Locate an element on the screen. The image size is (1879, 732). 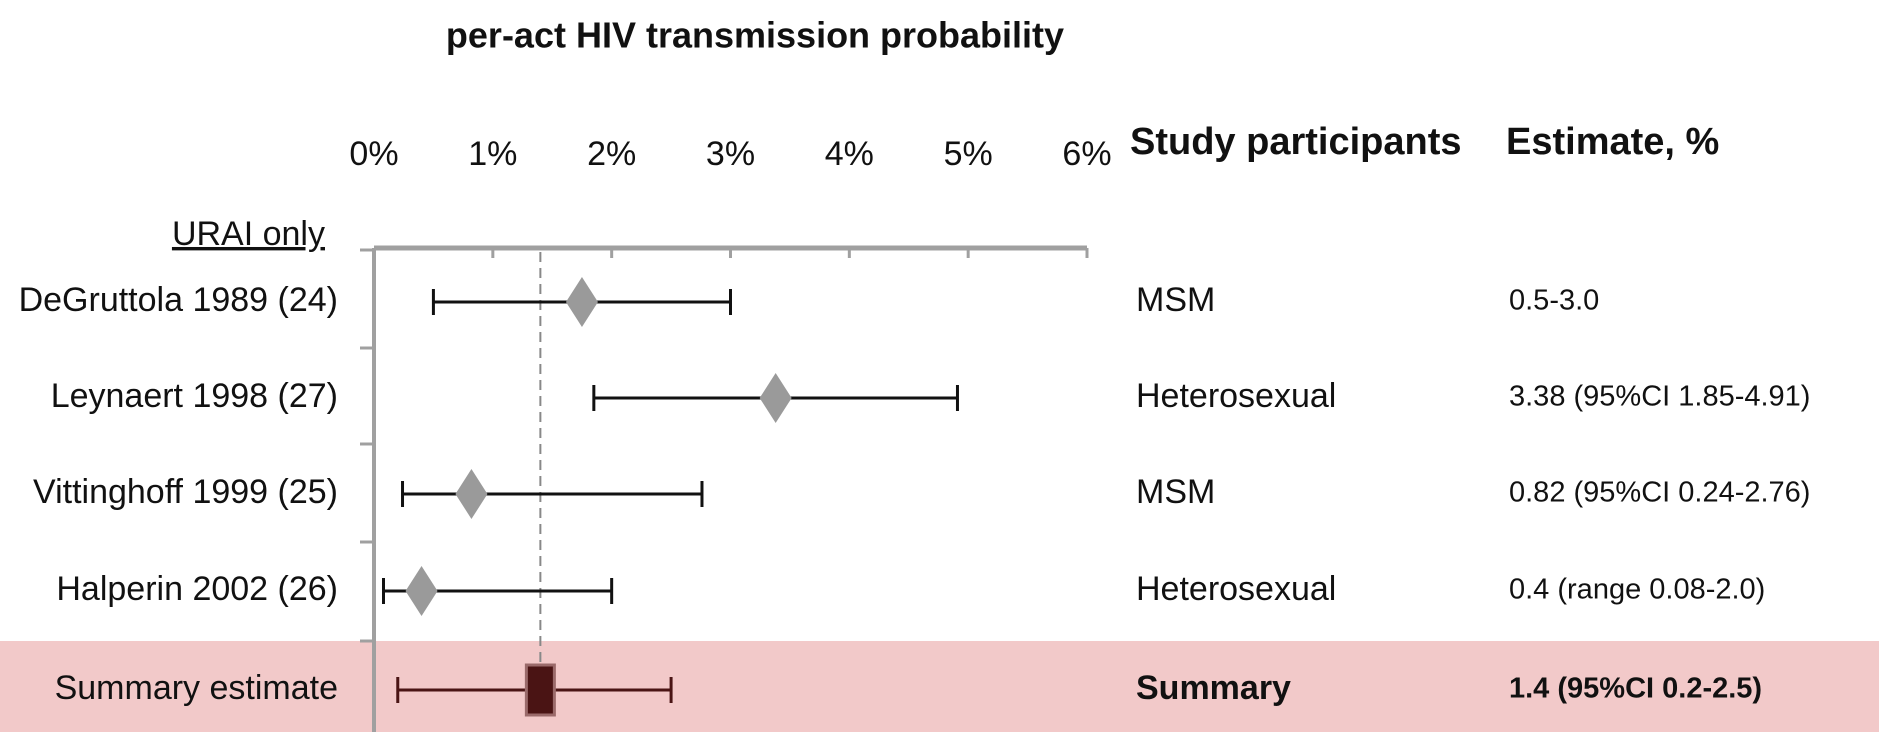
x-tick-label: 1% is located at coordinates (492, 154).